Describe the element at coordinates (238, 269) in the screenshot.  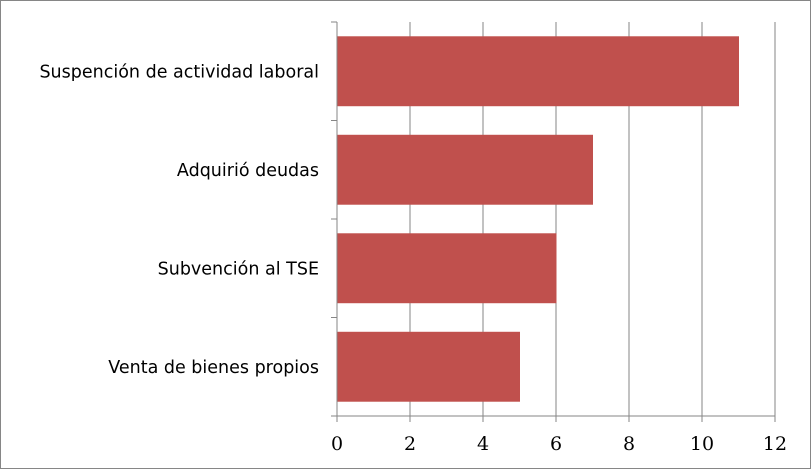
I see `category-label-2: Subvención al TSE` at that location.